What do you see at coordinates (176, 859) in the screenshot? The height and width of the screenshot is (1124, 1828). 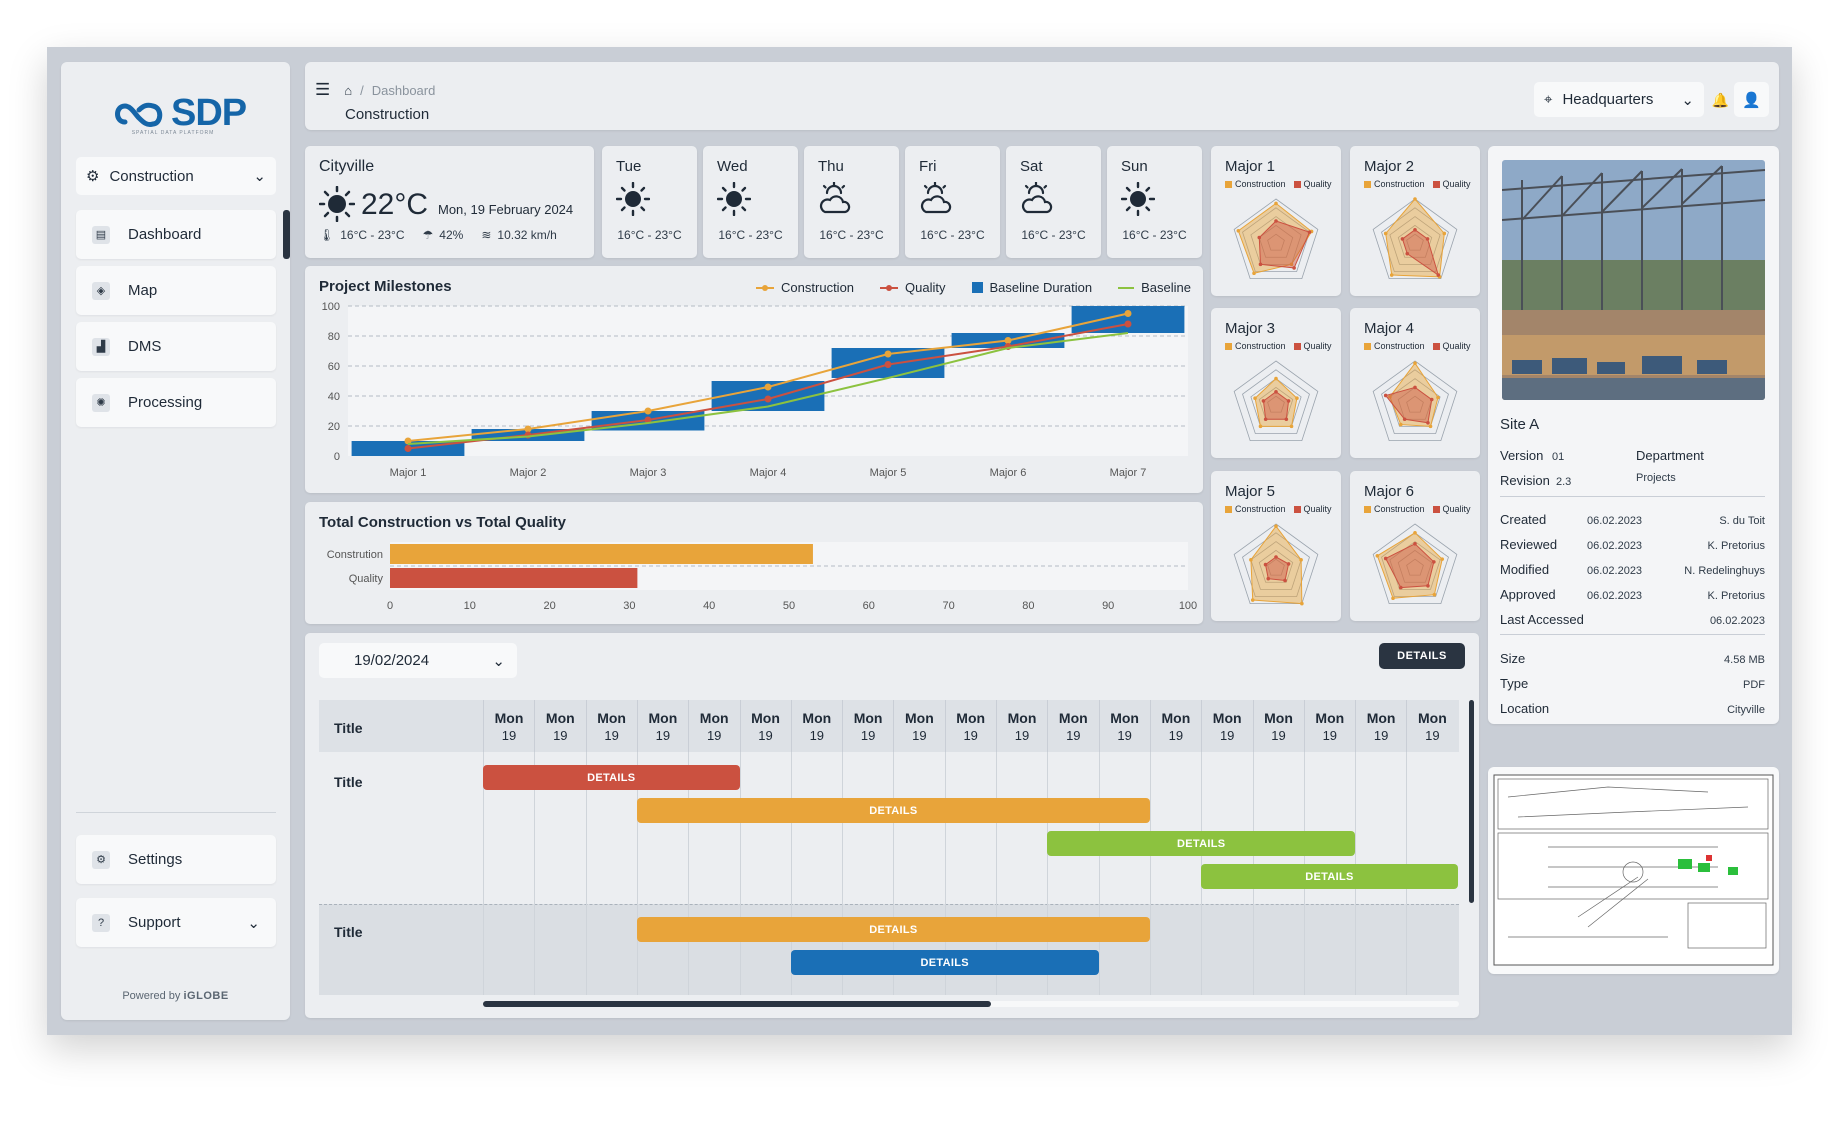 I see `settings-button: ⚙ Settings` at bounding box center [176, 859].